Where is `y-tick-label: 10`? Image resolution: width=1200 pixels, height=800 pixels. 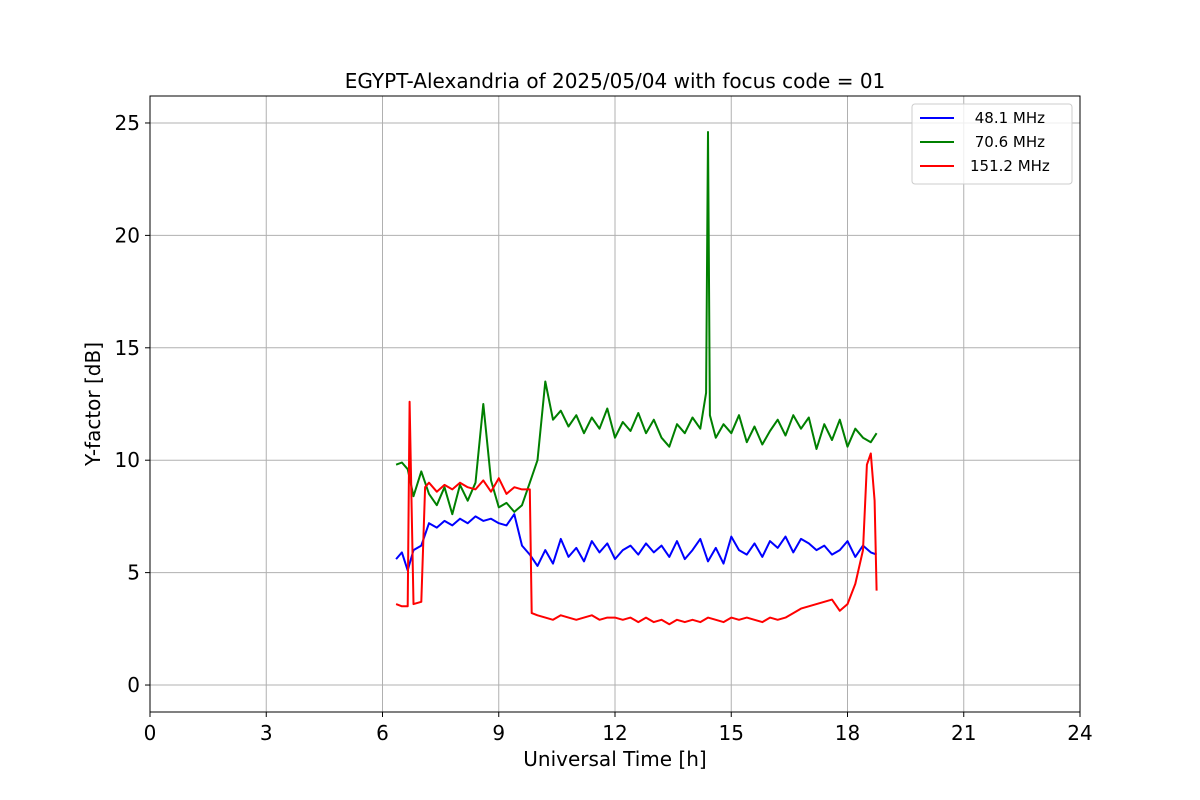
y-tick-label: 10 is located at coordinates (127, 460).